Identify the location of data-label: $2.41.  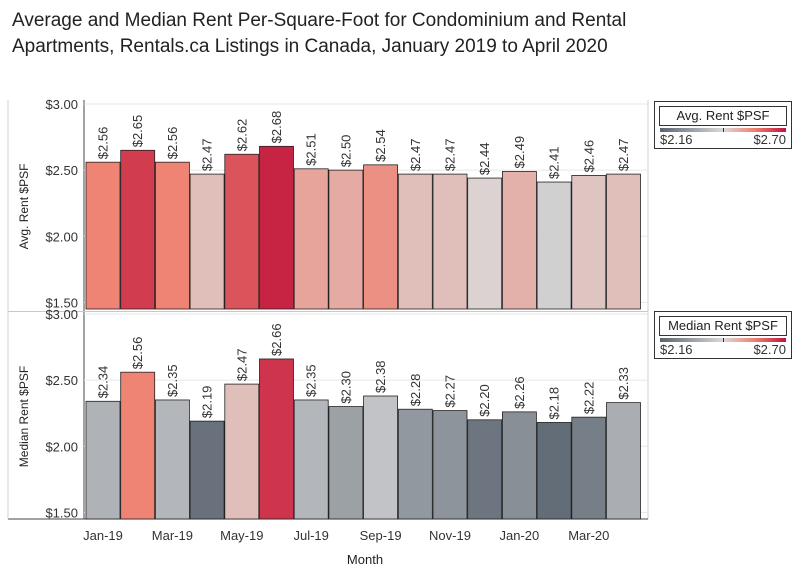
(554, 162).